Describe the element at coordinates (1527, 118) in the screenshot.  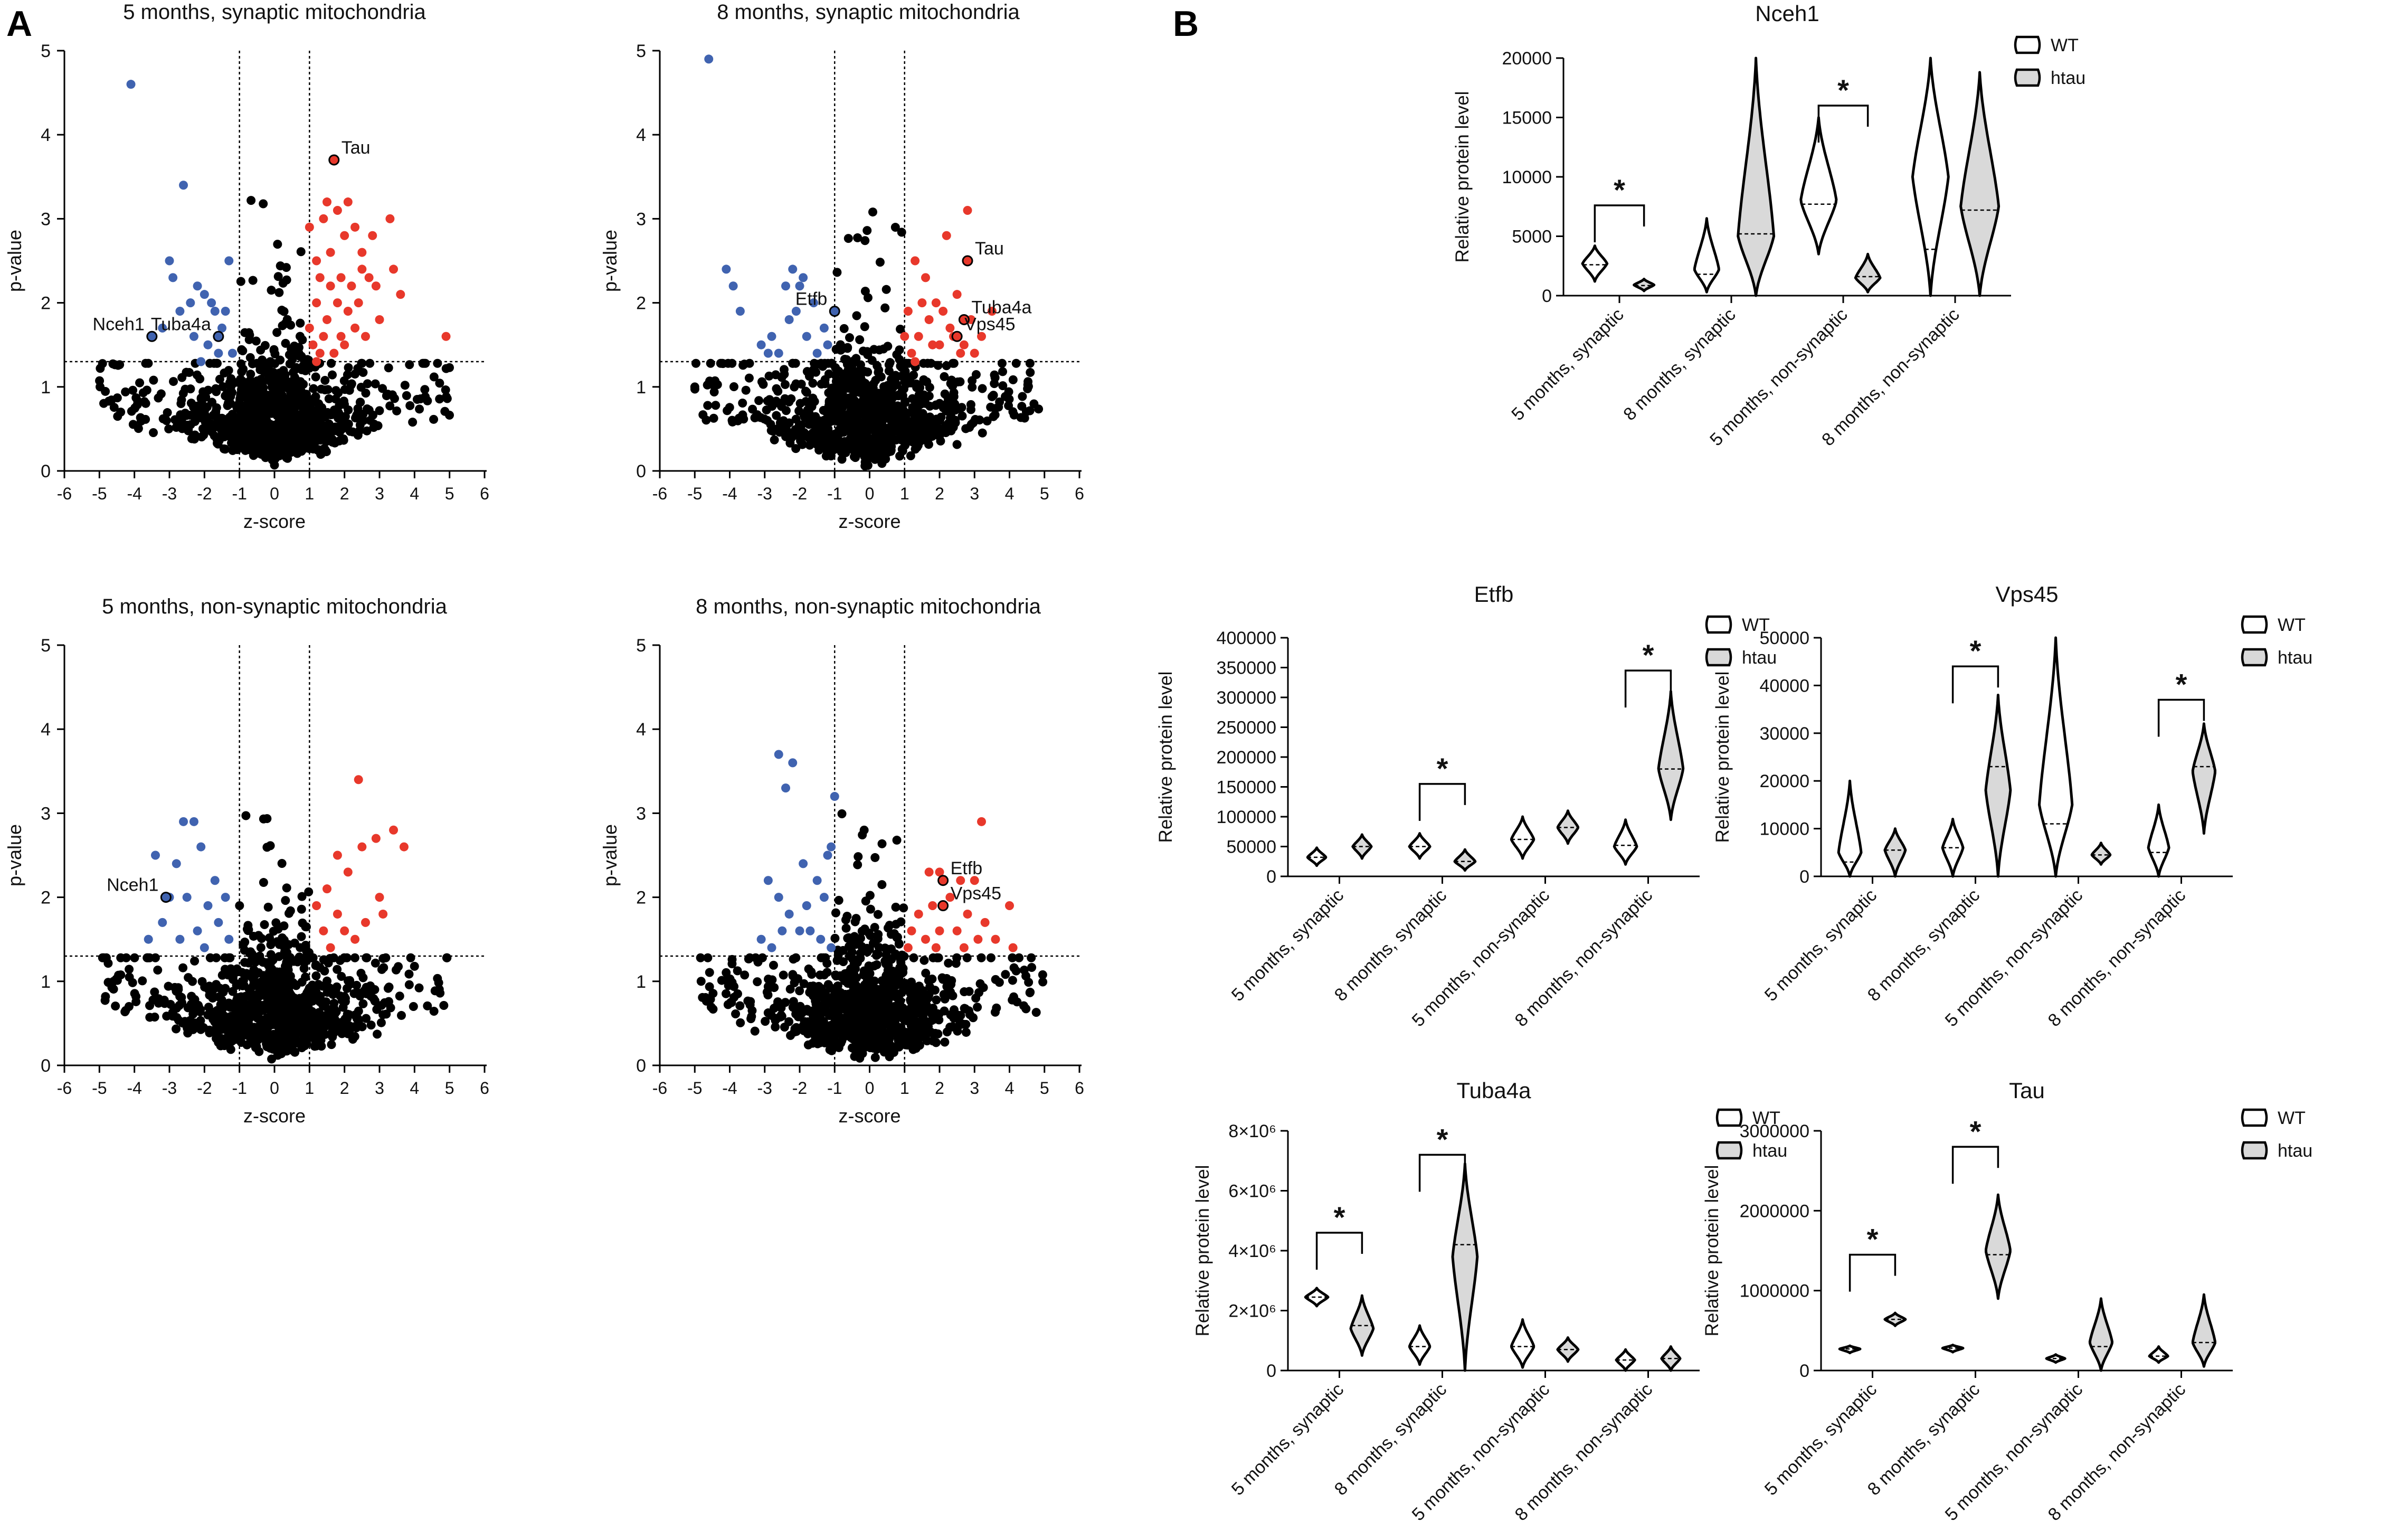
I see `y-tick-label: 15000` at that location.